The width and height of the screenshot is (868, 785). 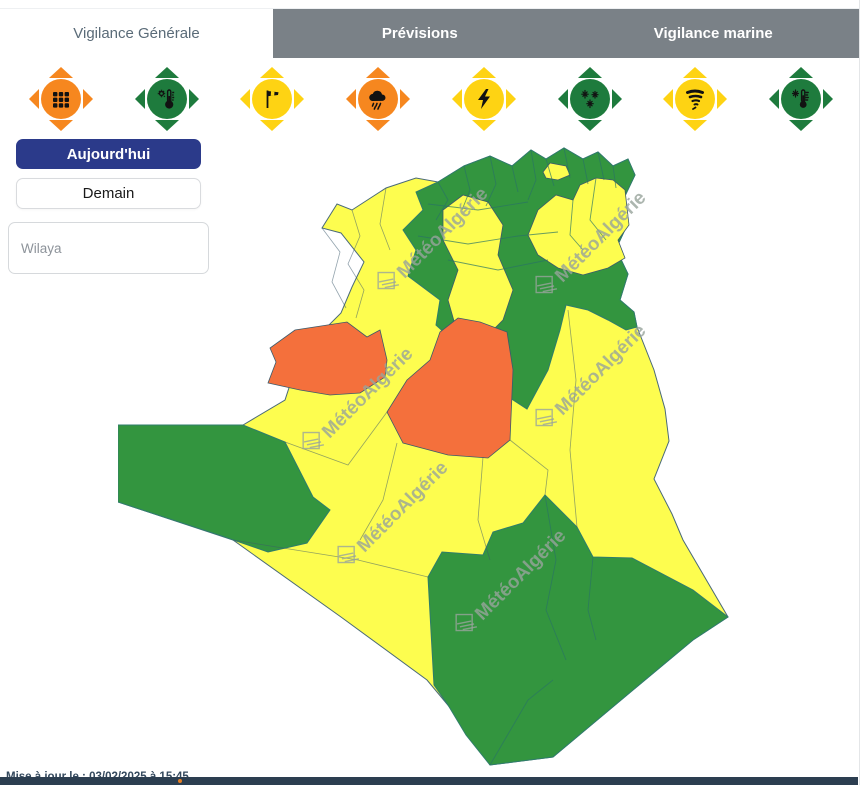 I want to click on tab-vigilance-generale: Vigilance Générale, so click(x=136, y=33).